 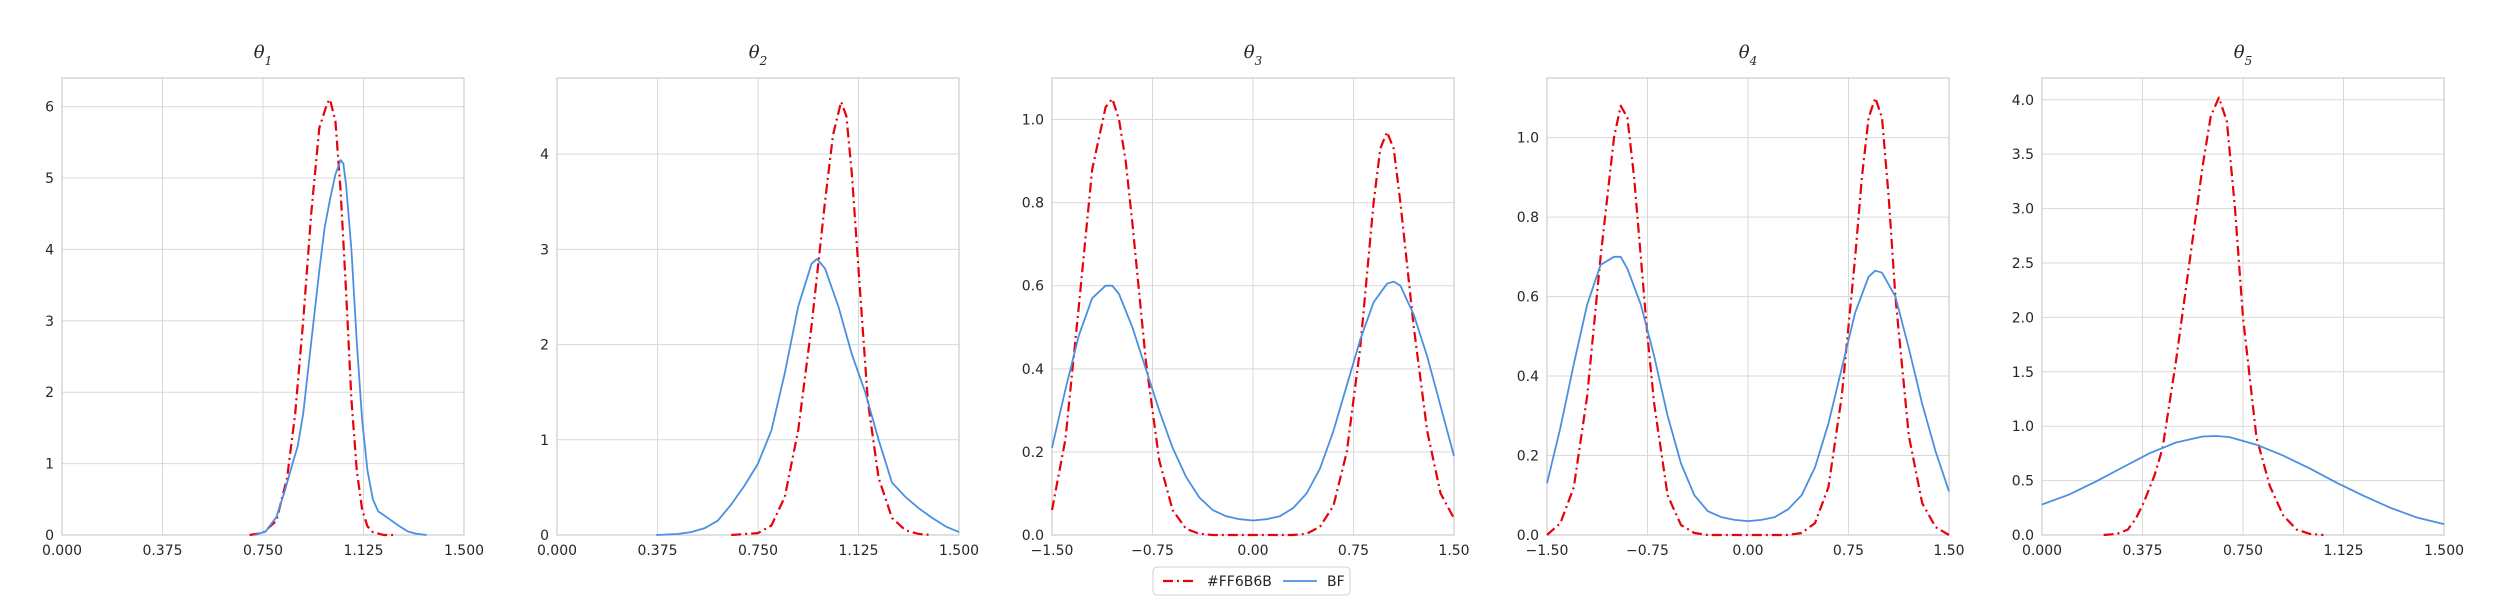 What do you see at coordinates (2023, 210) in the screenshot?
I see `y-tick-label: 3.0` at bounding box center [2023, 210].